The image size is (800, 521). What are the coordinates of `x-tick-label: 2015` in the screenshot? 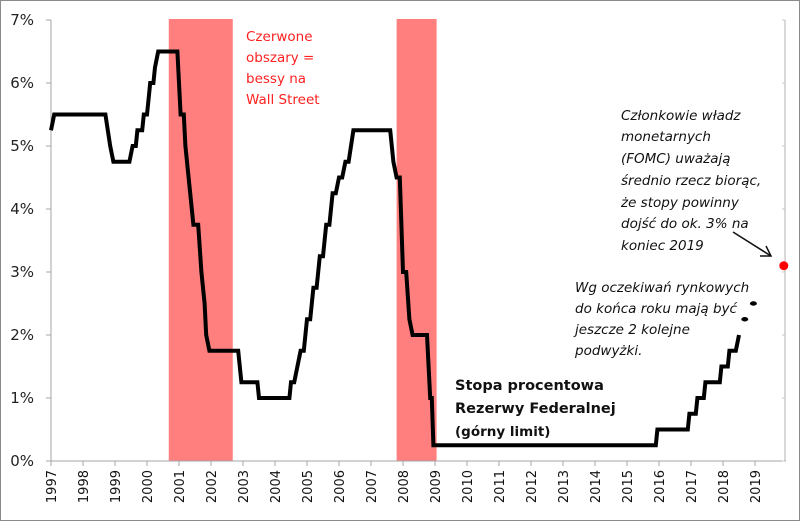 It's located at (628, 486).